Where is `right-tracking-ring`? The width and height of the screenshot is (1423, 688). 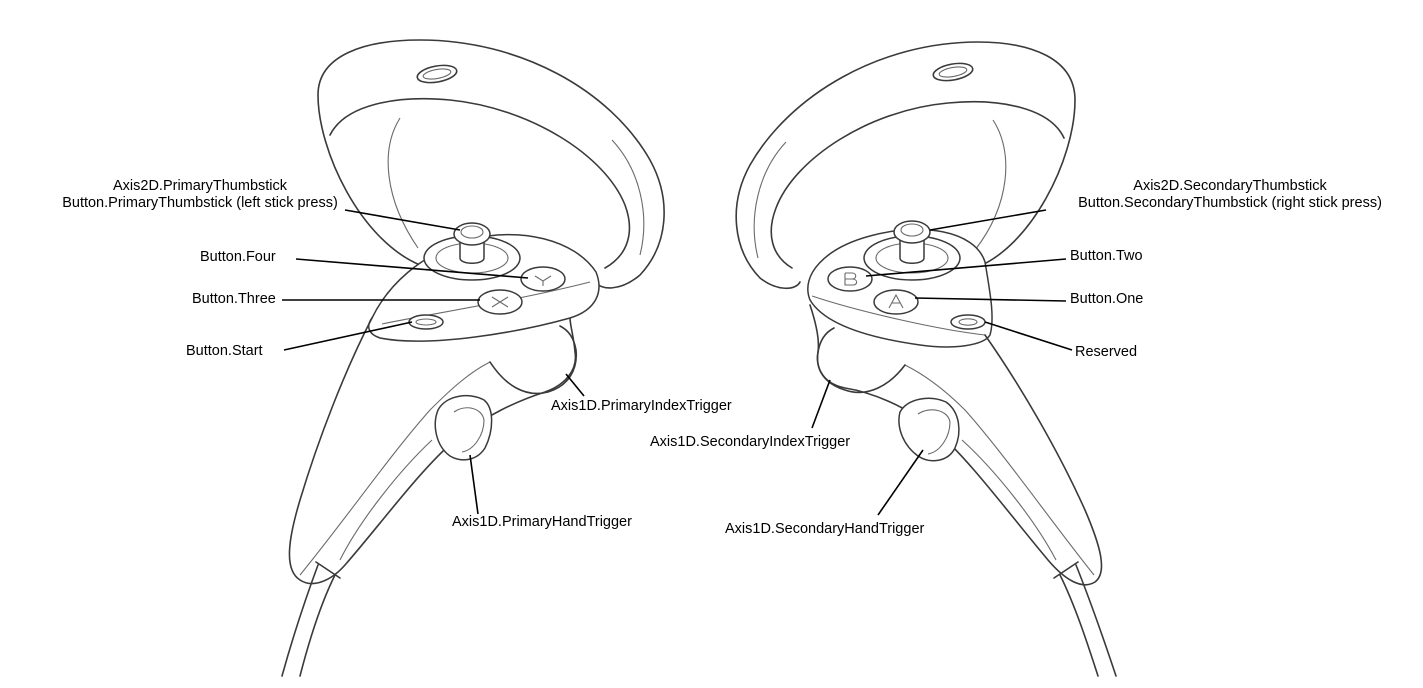 right-tracking-ring is located at coordinates (905, 165).